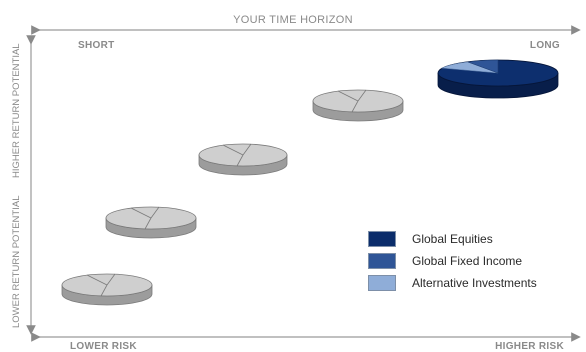  I want to click on legend-label: Global Fixed Income, so click(467, 261).